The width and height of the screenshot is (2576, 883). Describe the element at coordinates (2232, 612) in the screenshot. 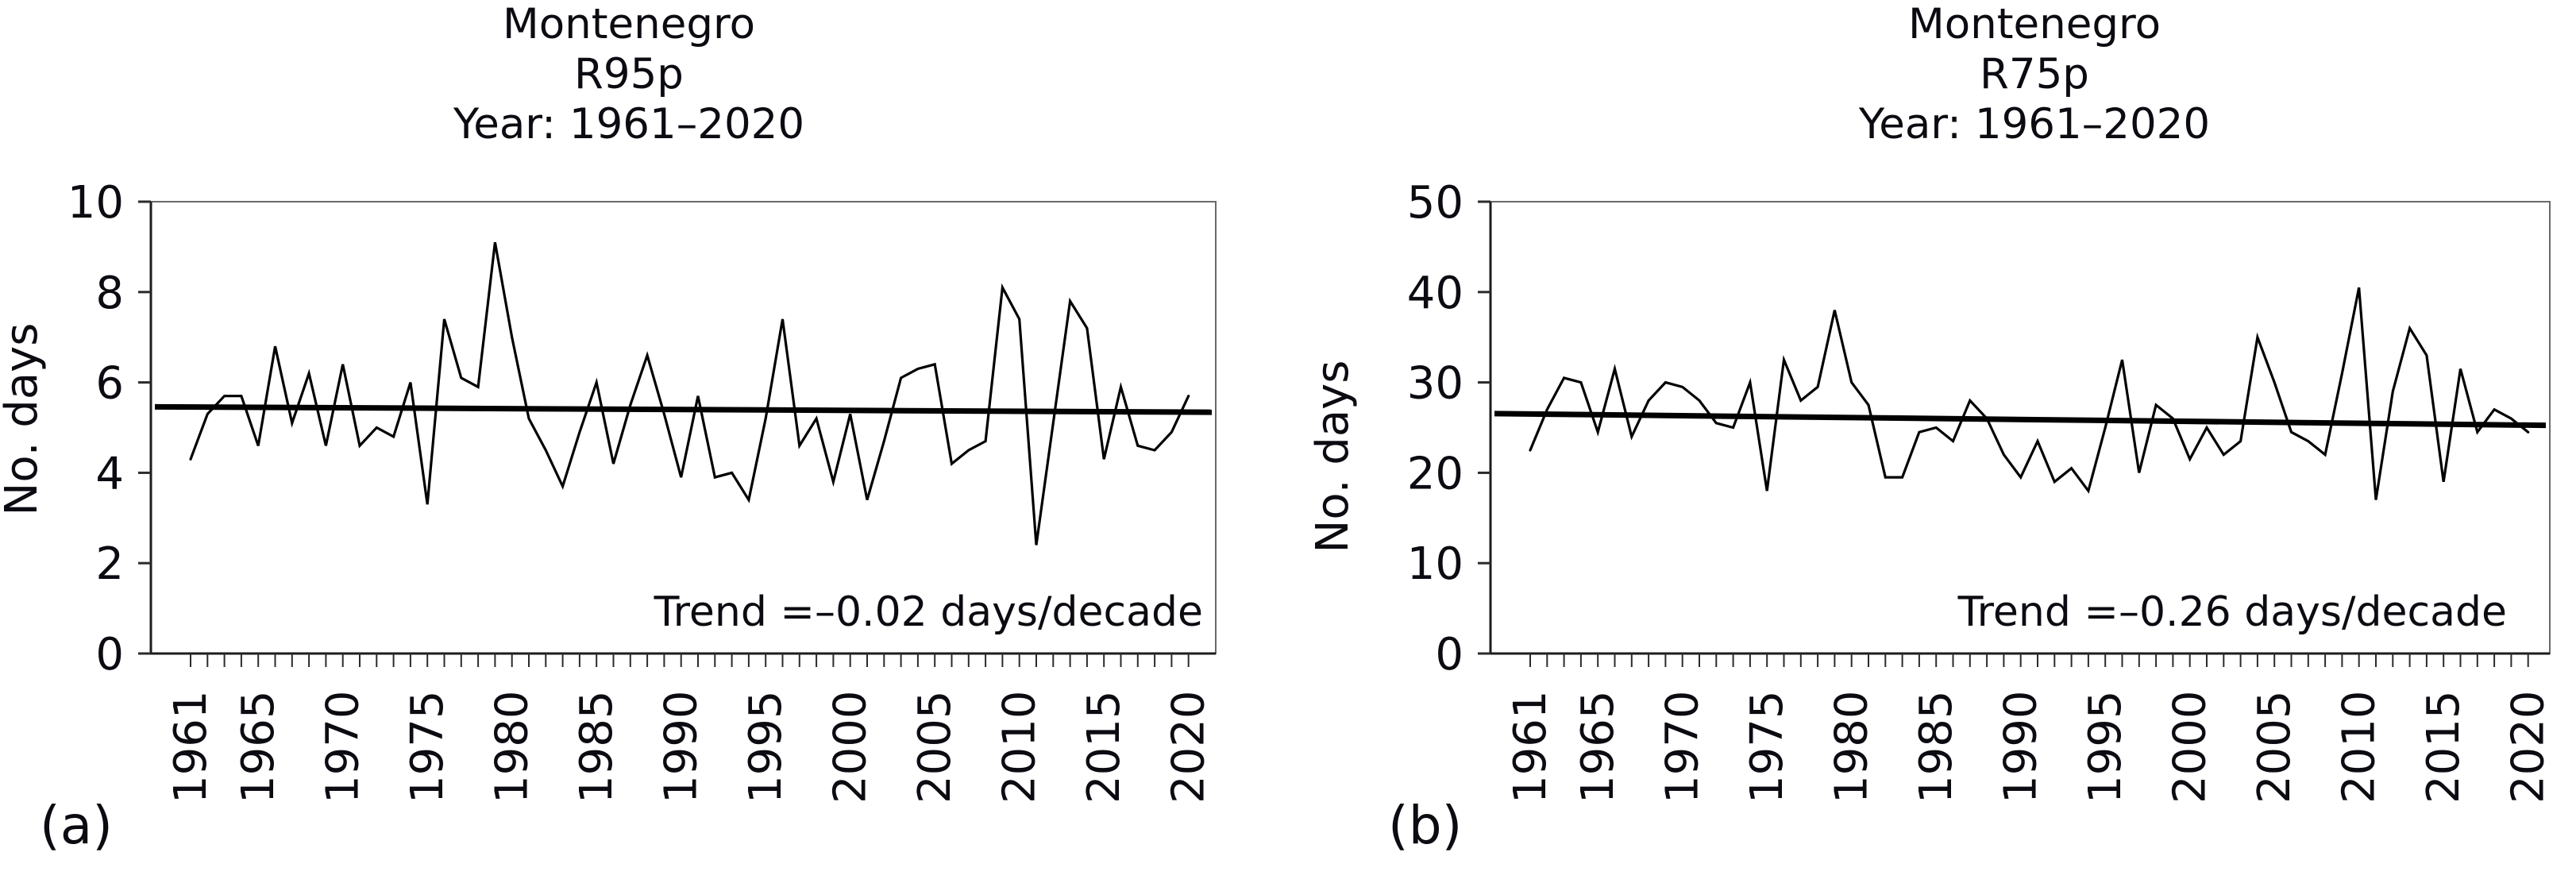

I see `trend-annotation: Trend =–0.26 days/decade` at that location.